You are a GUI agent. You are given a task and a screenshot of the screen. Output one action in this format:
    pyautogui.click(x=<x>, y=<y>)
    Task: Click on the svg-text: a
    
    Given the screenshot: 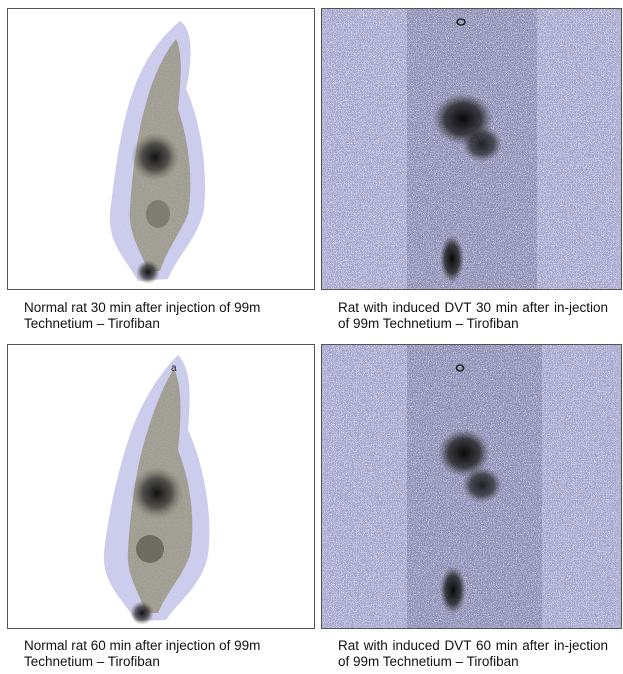 What is the action you would take?
    pyautogui.click(x=174, y=368)
    